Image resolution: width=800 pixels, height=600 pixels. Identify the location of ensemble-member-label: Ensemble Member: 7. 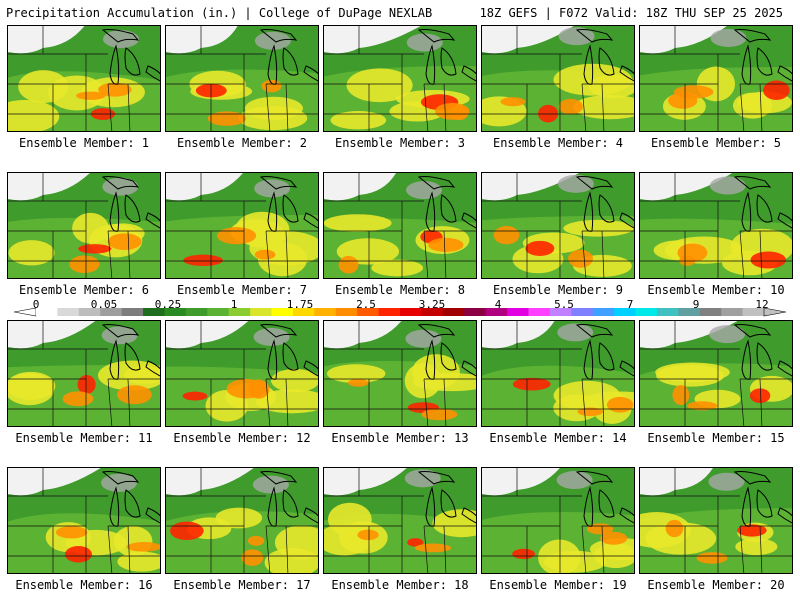
(242, 290).